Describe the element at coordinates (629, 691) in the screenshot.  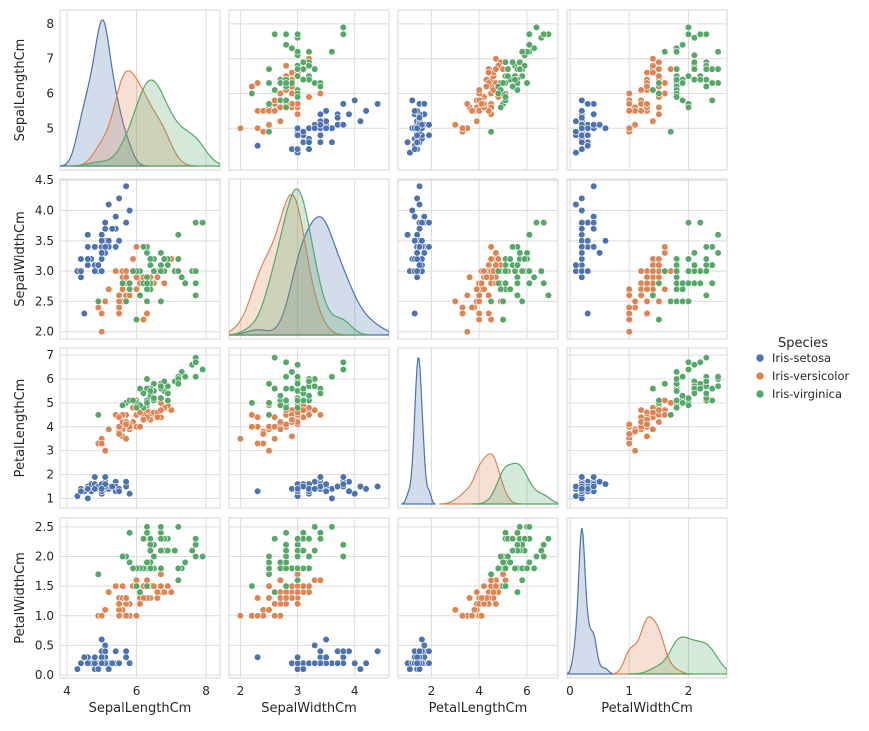
I see `x-tick-label: 1` at that location.